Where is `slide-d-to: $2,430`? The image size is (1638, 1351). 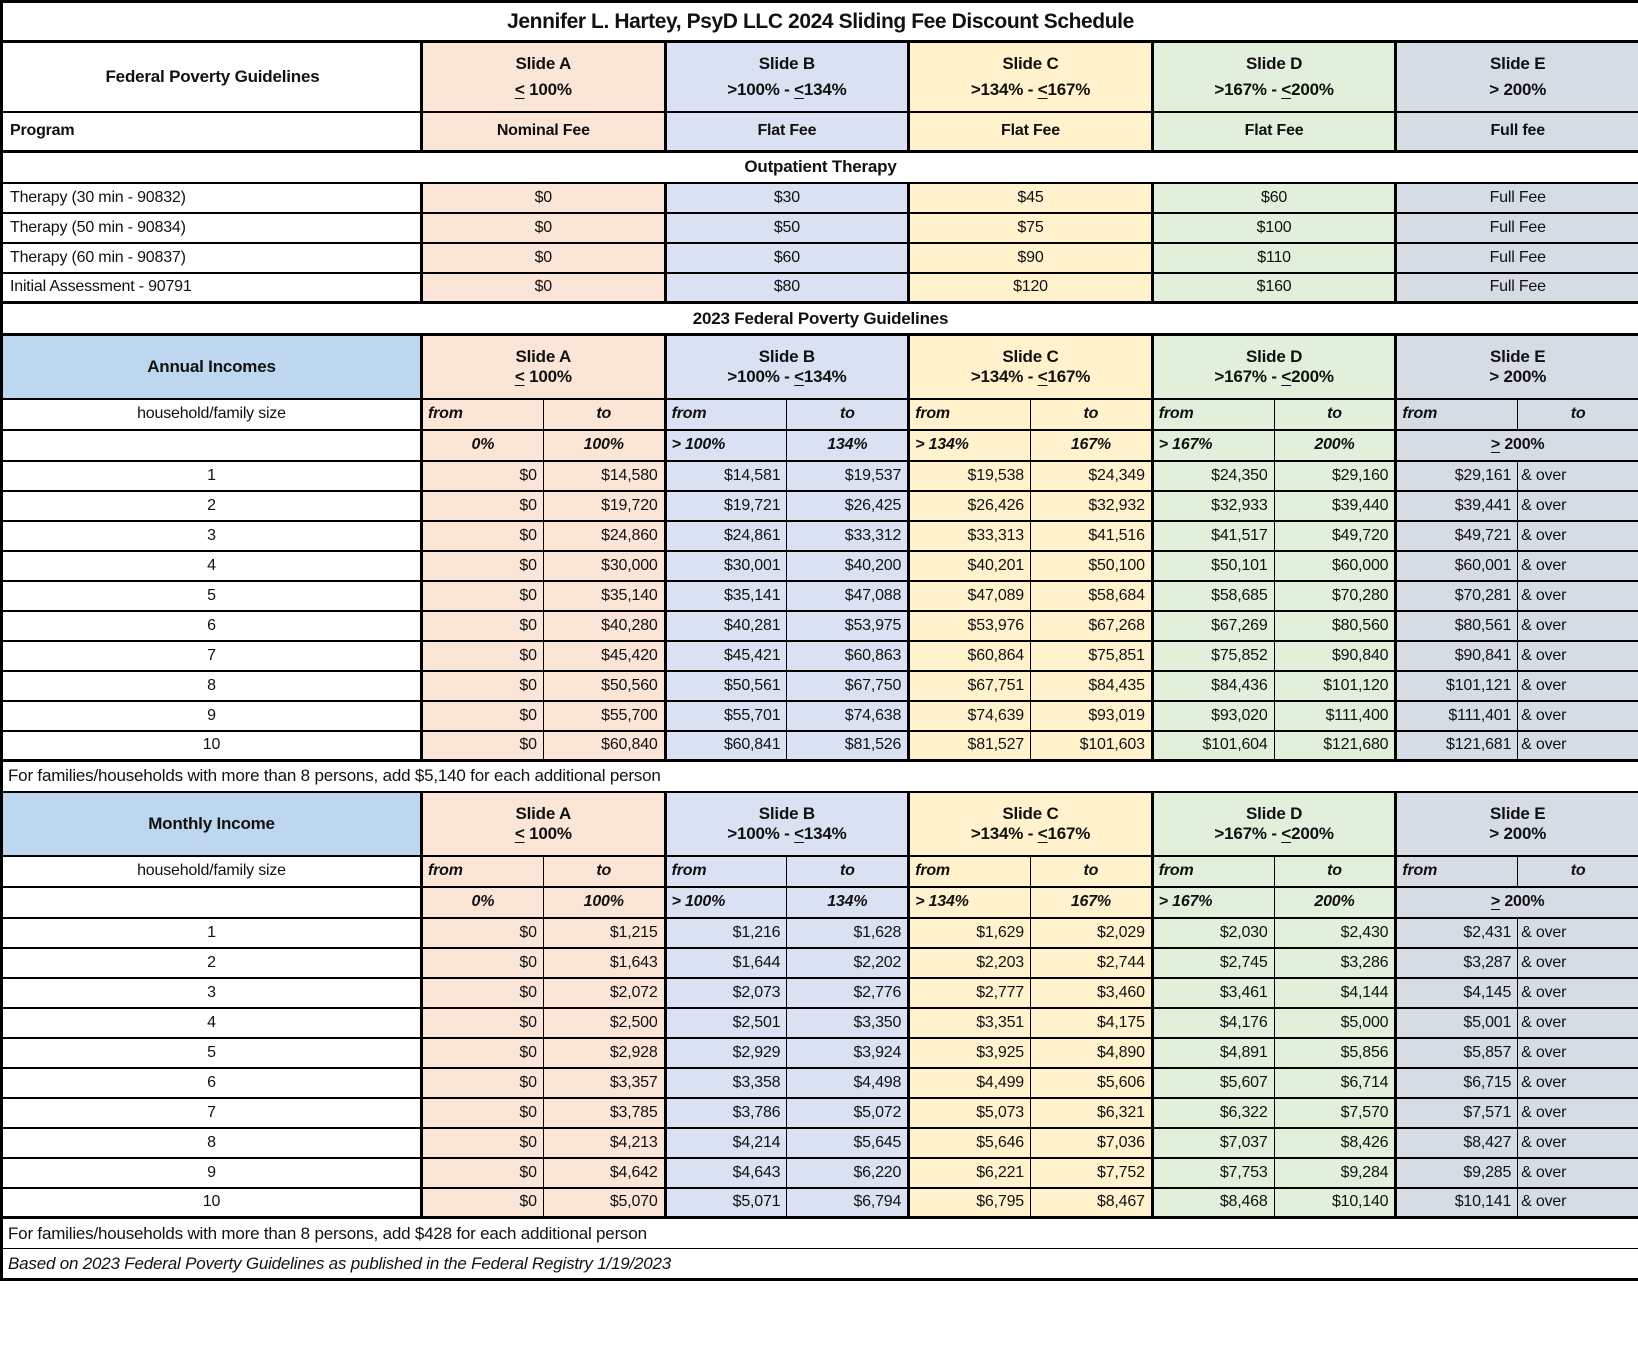 slide-d-to: $2,430 is located at coordinates (1335, 932).